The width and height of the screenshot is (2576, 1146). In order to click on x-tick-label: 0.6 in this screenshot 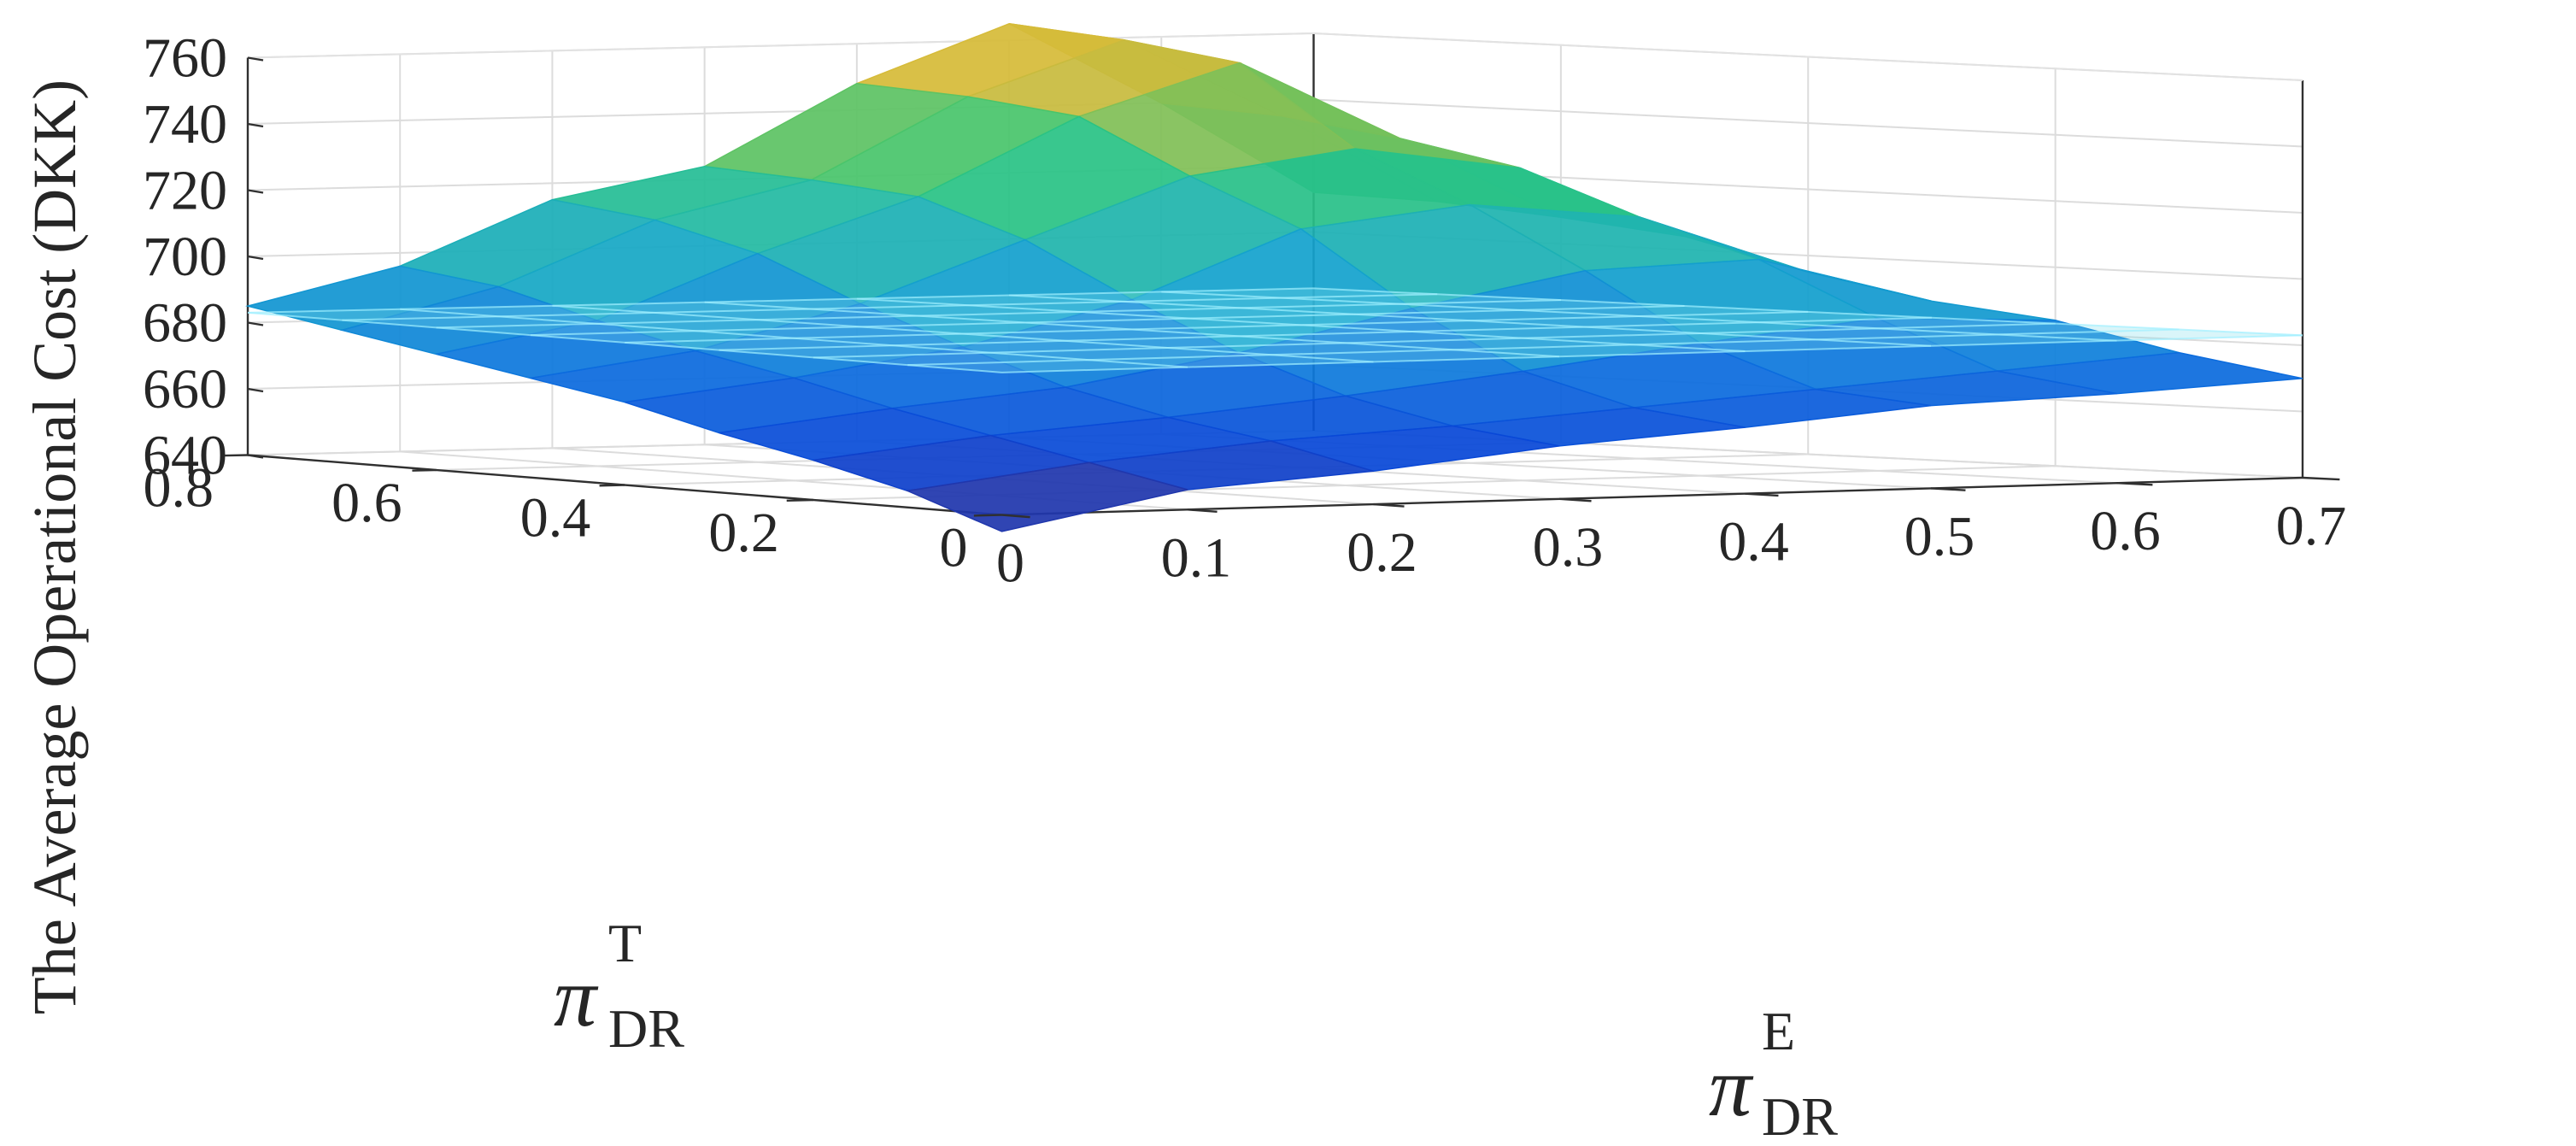, I will do `click(2125, 531)`.